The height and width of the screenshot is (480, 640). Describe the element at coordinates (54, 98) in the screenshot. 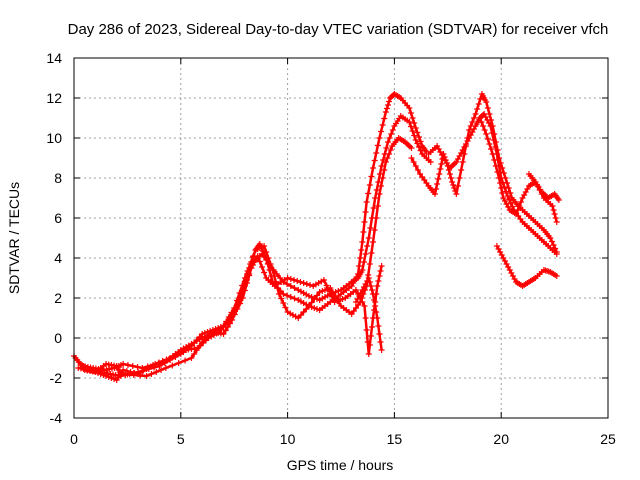

I see `y-tick-label: 12` at that location.